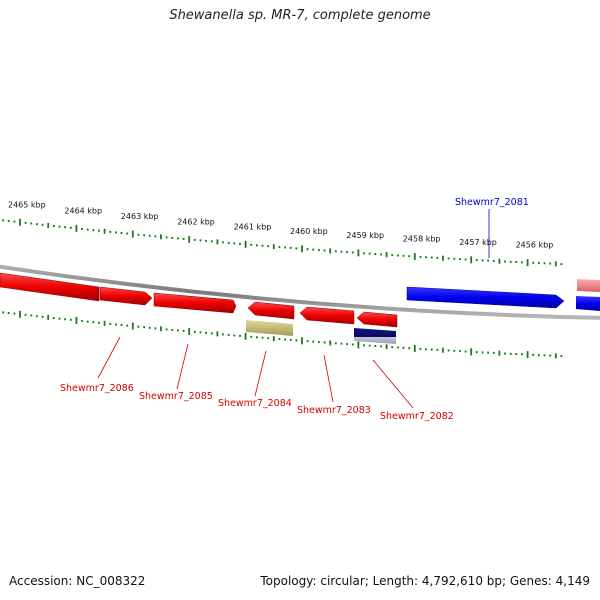 The image size is (600, 600). I want to click on tick-label-2457: 2457 kbp, so click(478, 242).